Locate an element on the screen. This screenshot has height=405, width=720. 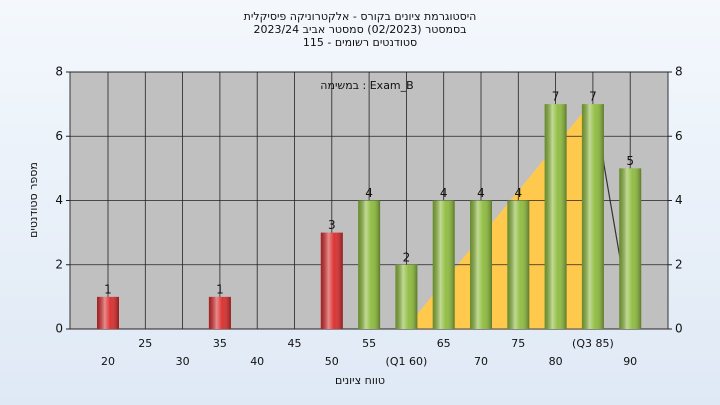
x-tick-label: 25 is located at coordinates (145, 343).